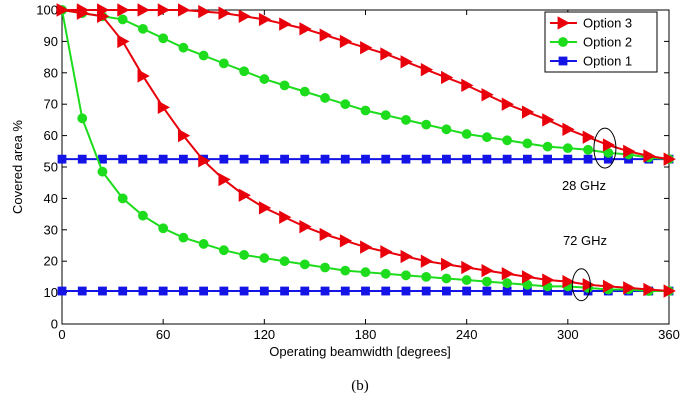  What do you see at coordinates (17, 167) in the screenshot?
I see `y-axis-label: Covered area %` at bounding box center [17, 167].